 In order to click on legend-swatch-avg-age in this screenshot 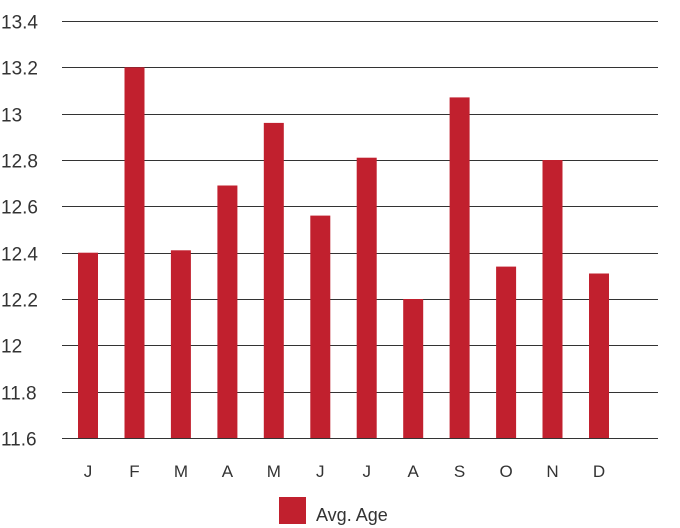, I will do `click(292, 510)`.